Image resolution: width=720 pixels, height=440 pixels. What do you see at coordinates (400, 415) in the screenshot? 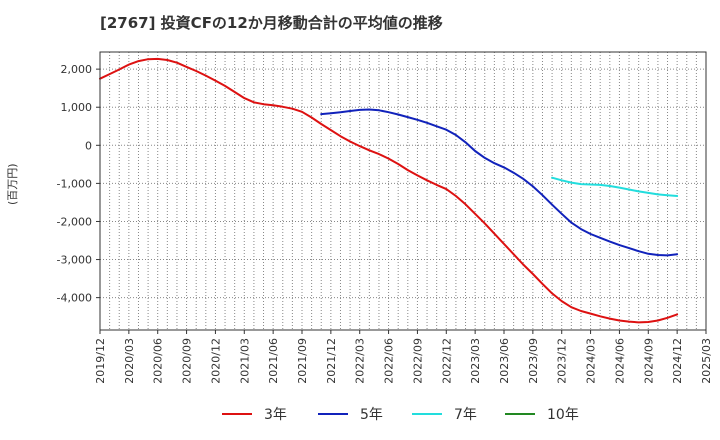
I see `legend: 3年 5年 7年 10年` at bounding box center [400, 415].